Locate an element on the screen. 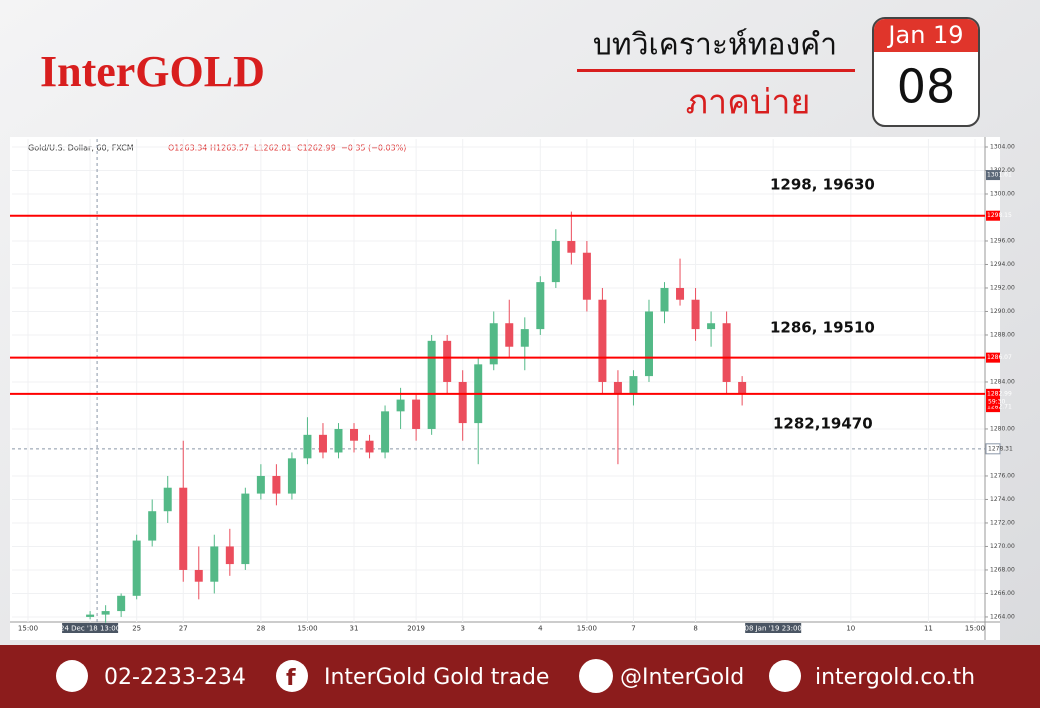 The width and height of the screenshot is (1040, 708). facebook-icon is located at coordinates (292, 676).